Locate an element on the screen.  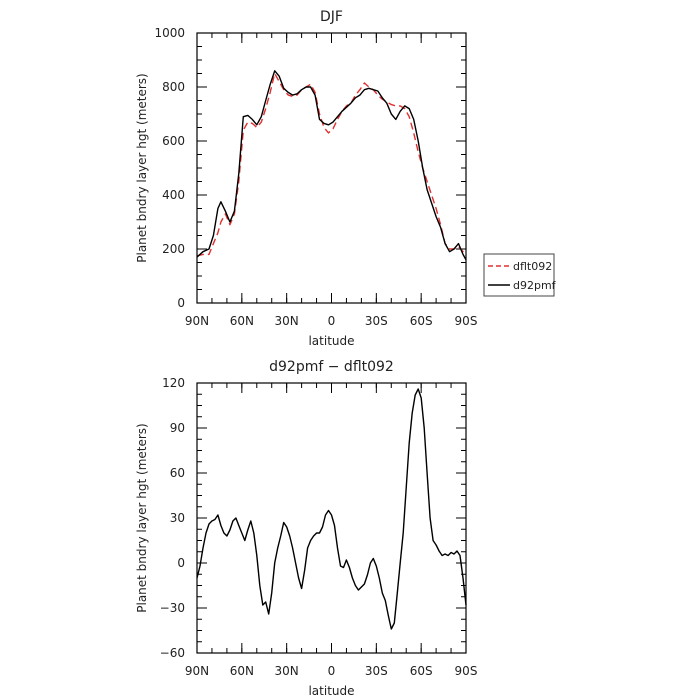
series-line-d92pmf is located at coordinates (331, 165).